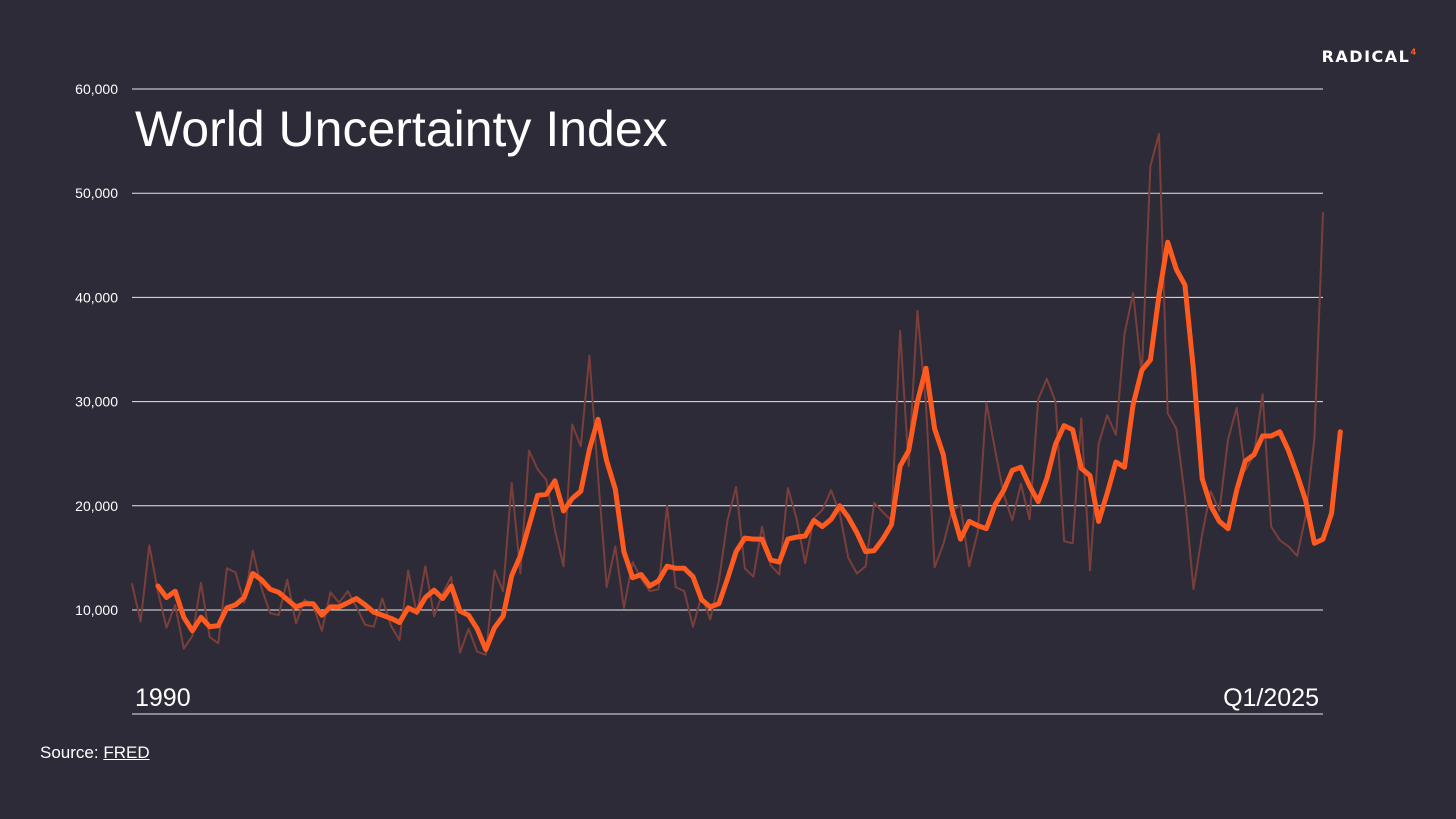 The width and height of the screenshot is (1456, 819). What do you see at coordinates (96, 193) in the screenshot?
I see `y-tick-label: 50,000` at bounding box center [96, 193].